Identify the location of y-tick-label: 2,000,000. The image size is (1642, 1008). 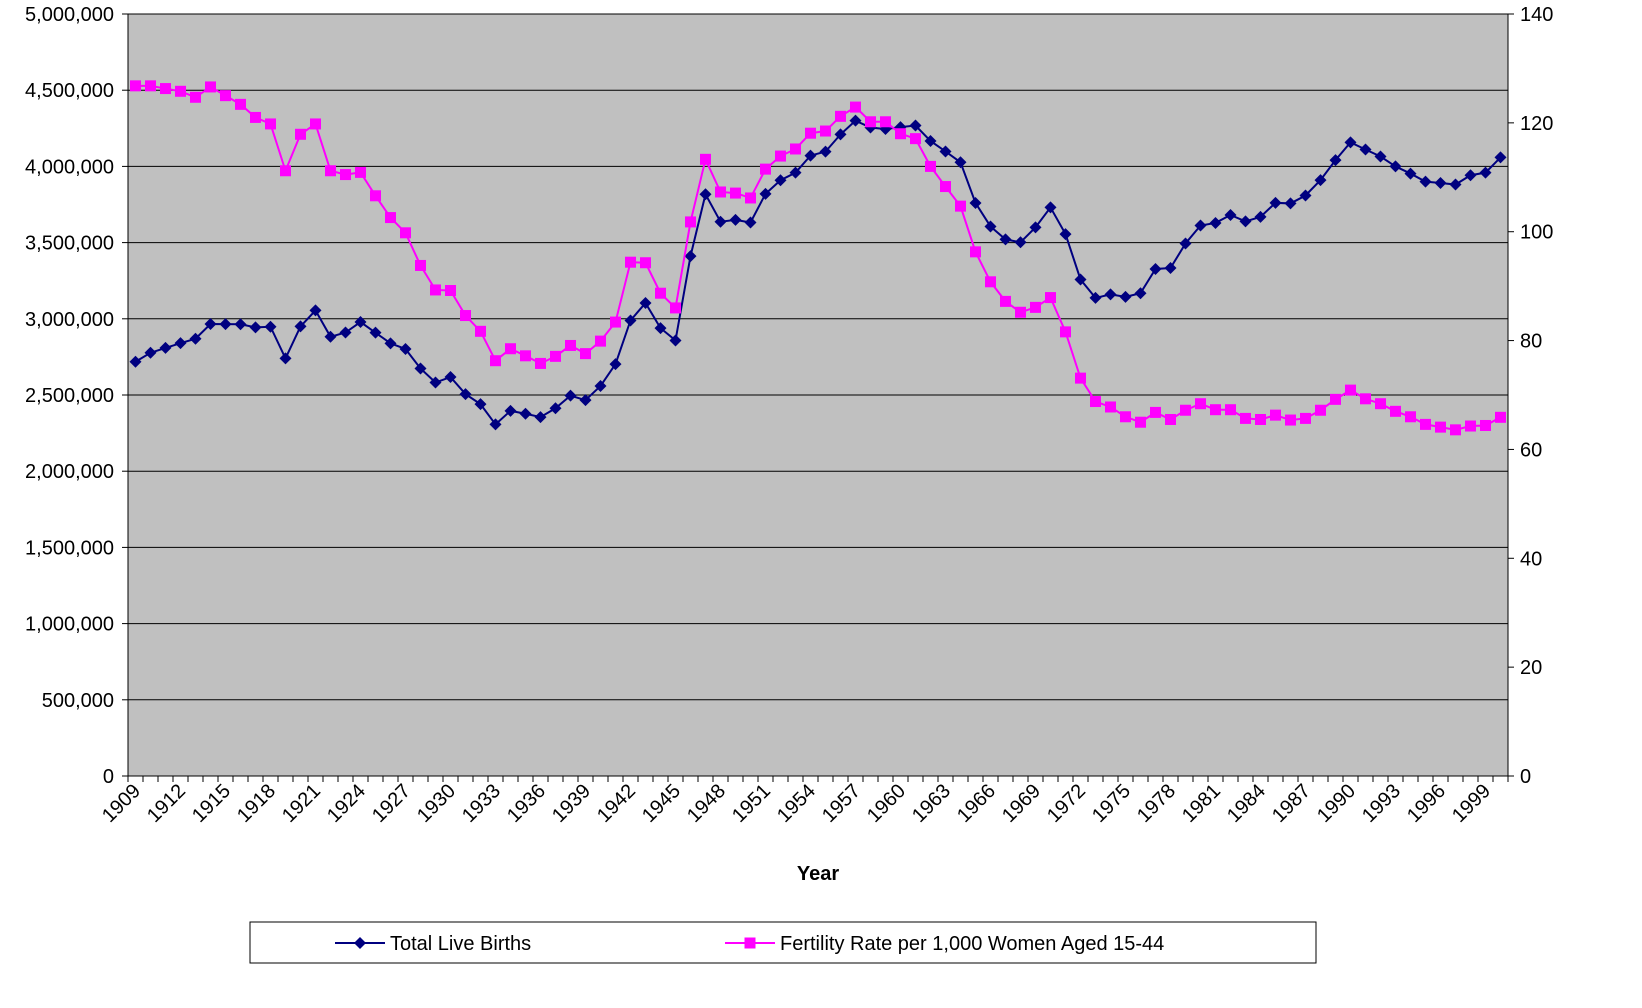
(69, 472).